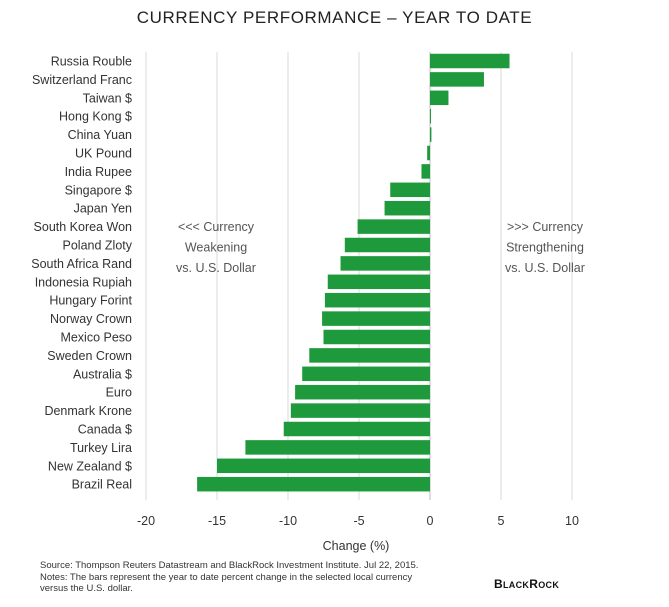 This screenshot has height=607, width=669. I want to click on category-label: Switzerland Franc, so click(82, 80).